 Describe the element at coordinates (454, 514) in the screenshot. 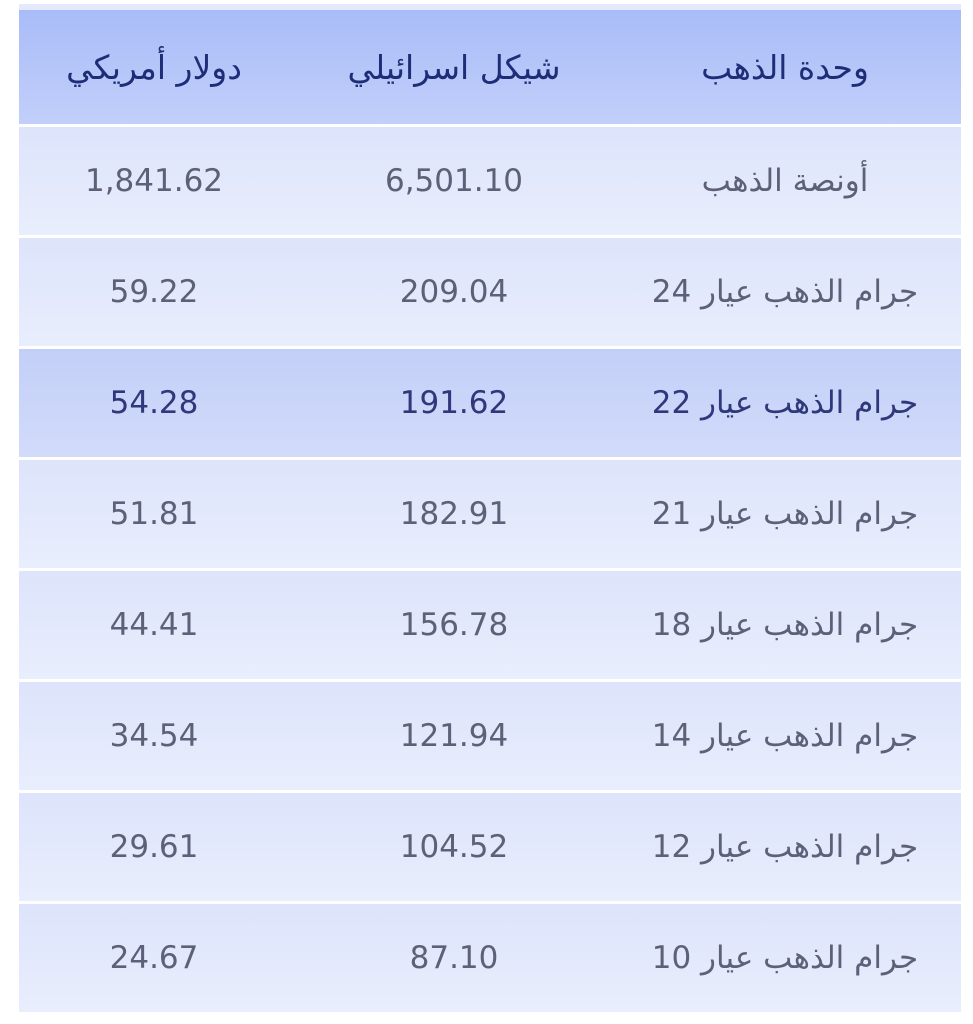

I see `cell-ils: 182.91` at that location.